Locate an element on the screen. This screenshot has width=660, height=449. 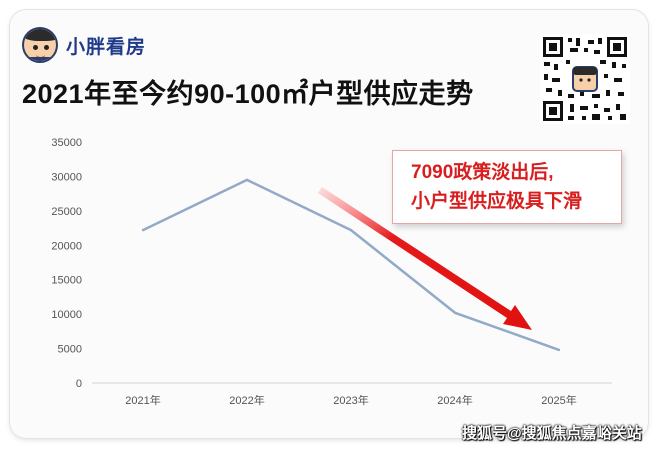
y-axis: 0 5000 10000 15000 20000 25000 30000 35000 is located at coordinates (66, 263).